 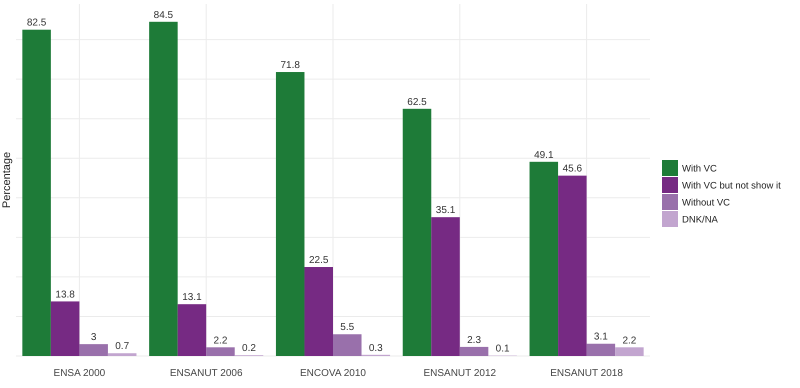 What do you see at coordinates (503, 349) in the screenshot?
I see `data-label: 0.1` at bounding box center [503, 349].